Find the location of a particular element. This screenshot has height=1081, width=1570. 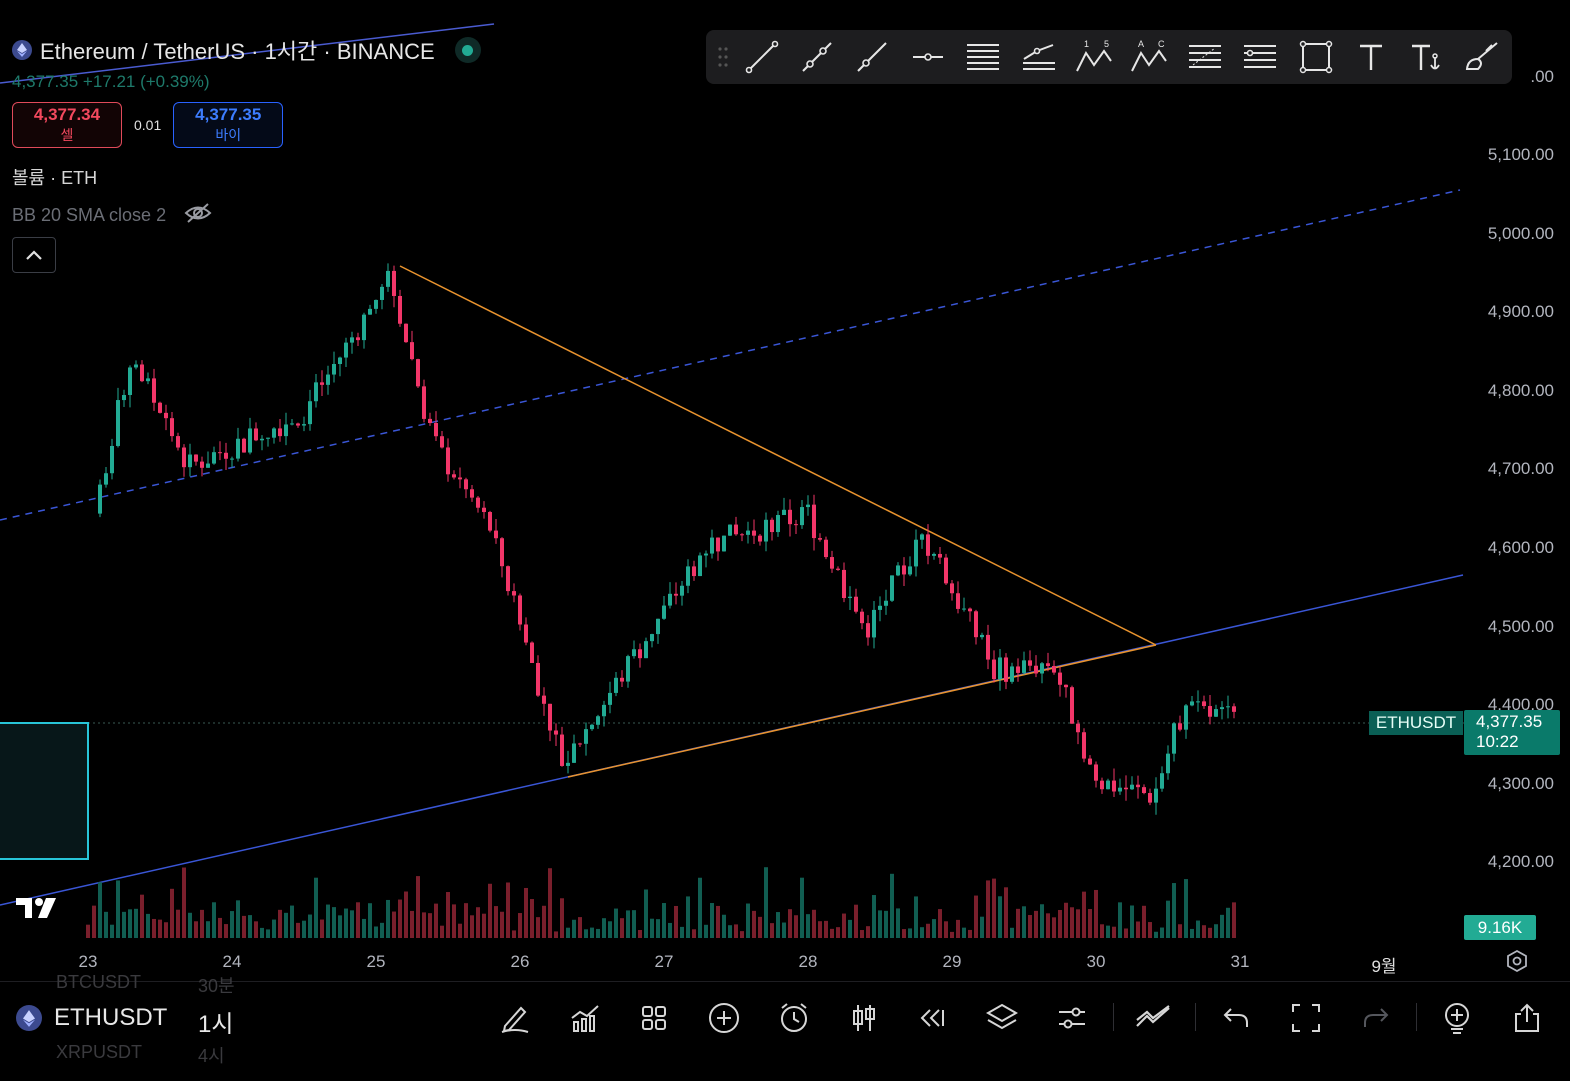

indicators-icon is located at coordinates (585, 1018).